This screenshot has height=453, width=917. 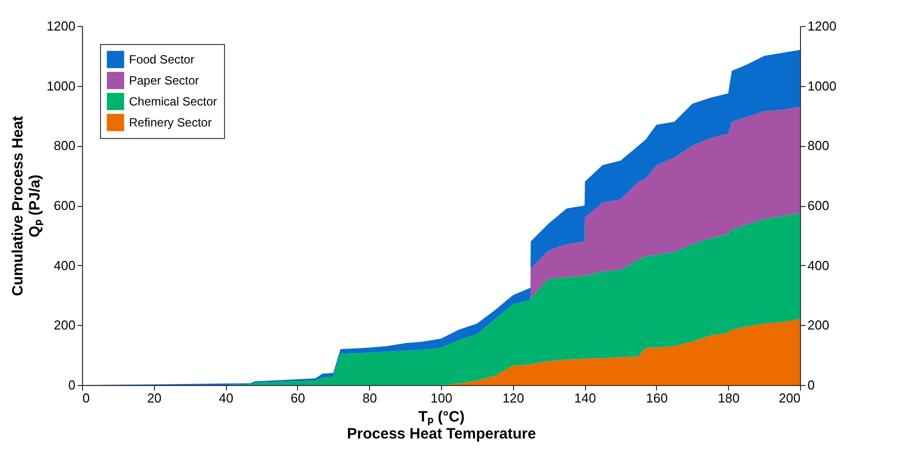 What do you see at coordinates (819, 265) in the screenshot?
I see `y2-tick-label: 400` at bounding box center [819, 265].